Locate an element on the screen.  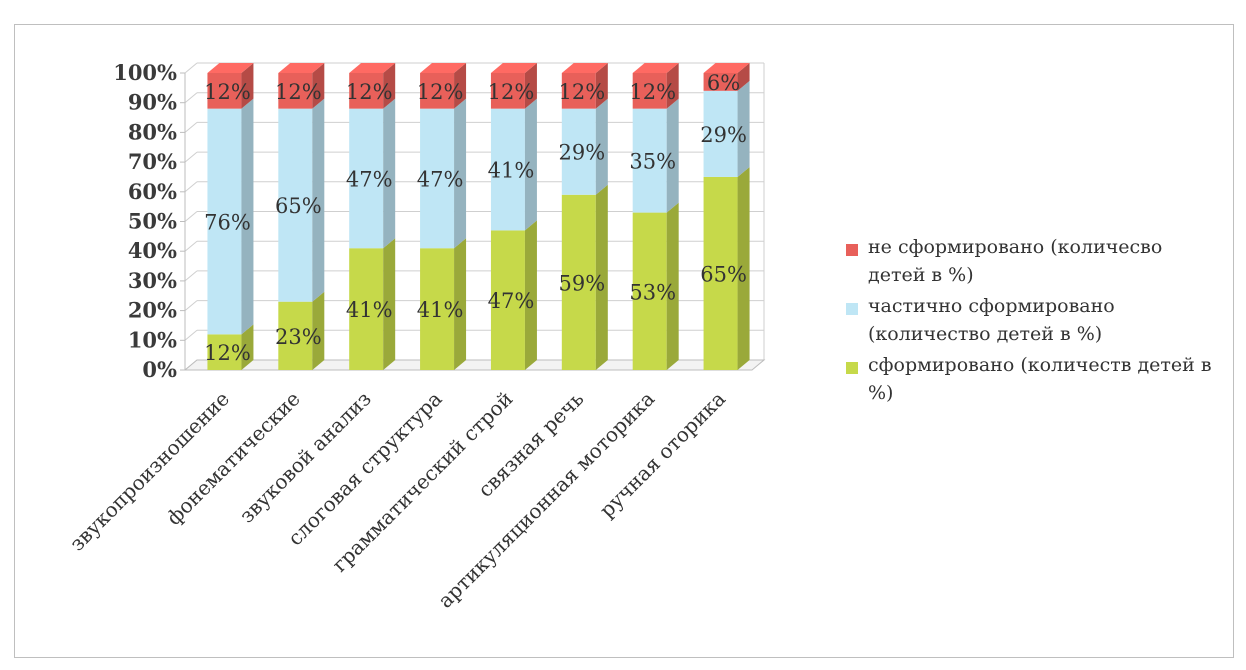
y-tick-label: 90% is located at coordinates (152, 102).